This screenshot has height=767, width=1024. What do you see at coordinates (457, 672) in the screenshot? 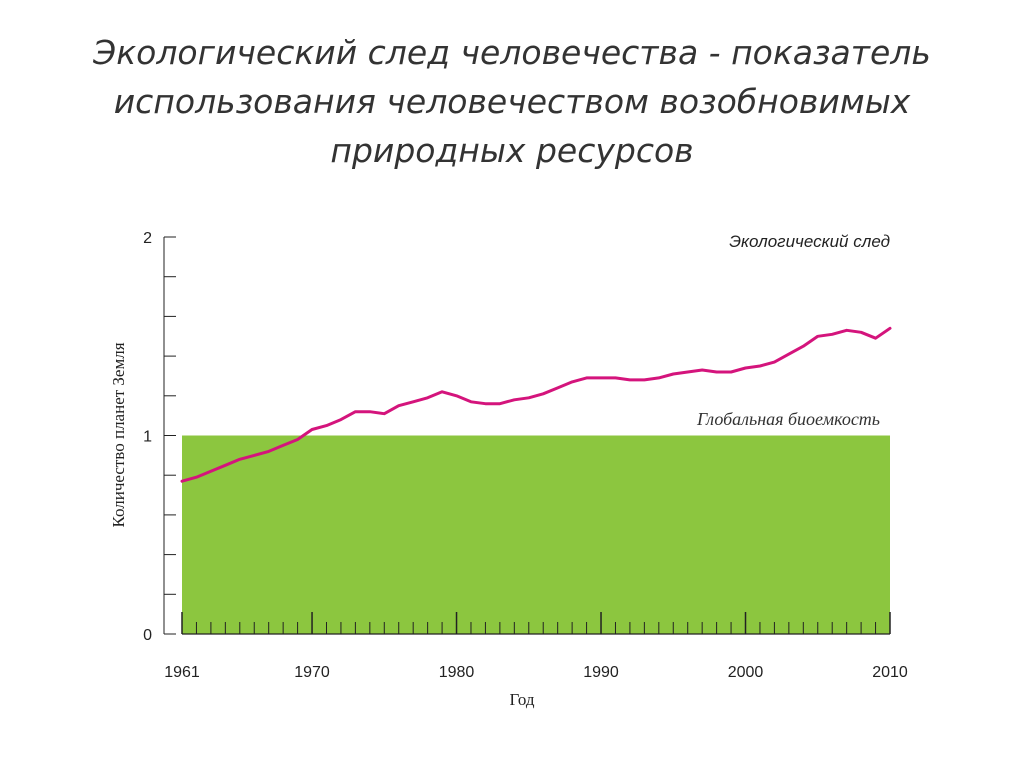
I see `x-tick-label: 1980` at bounding box center [457, 672].